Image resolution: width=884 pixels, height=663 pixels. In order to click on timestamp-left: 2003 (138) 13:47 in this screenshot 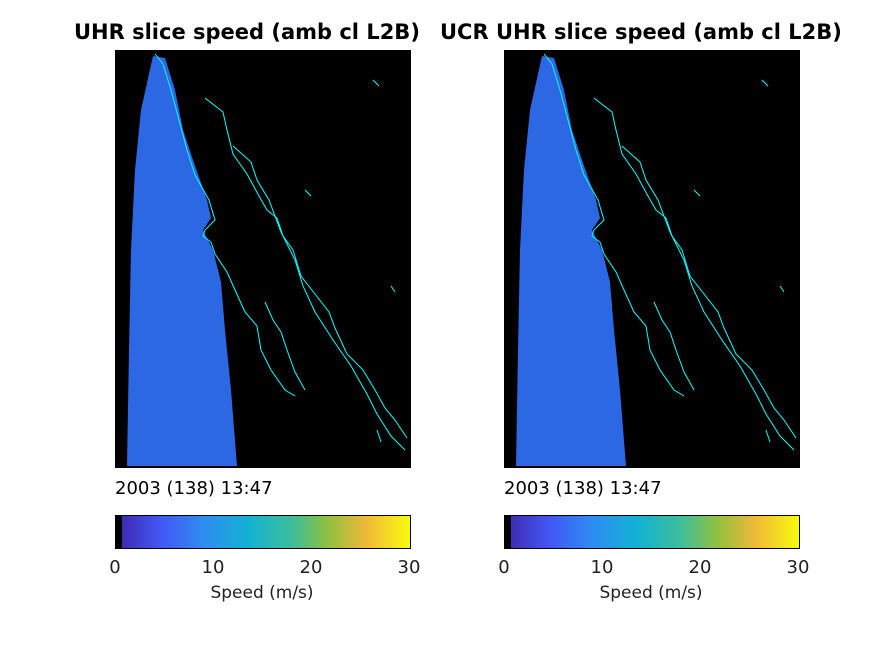, I will do `click(194, 488)`.